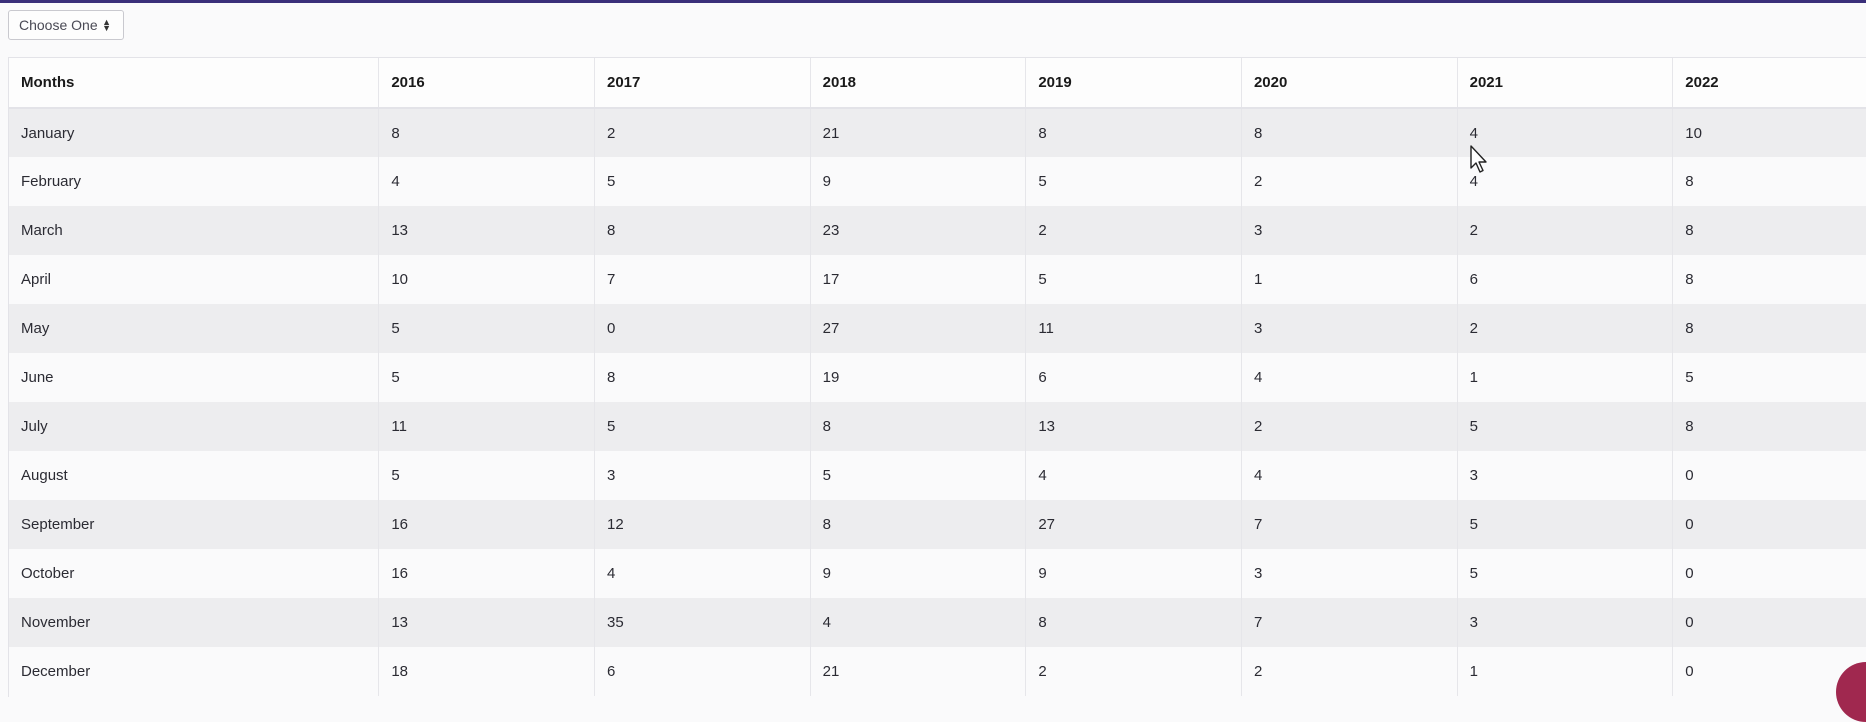  I want to click on value-cell: 21, so click(918, 671).